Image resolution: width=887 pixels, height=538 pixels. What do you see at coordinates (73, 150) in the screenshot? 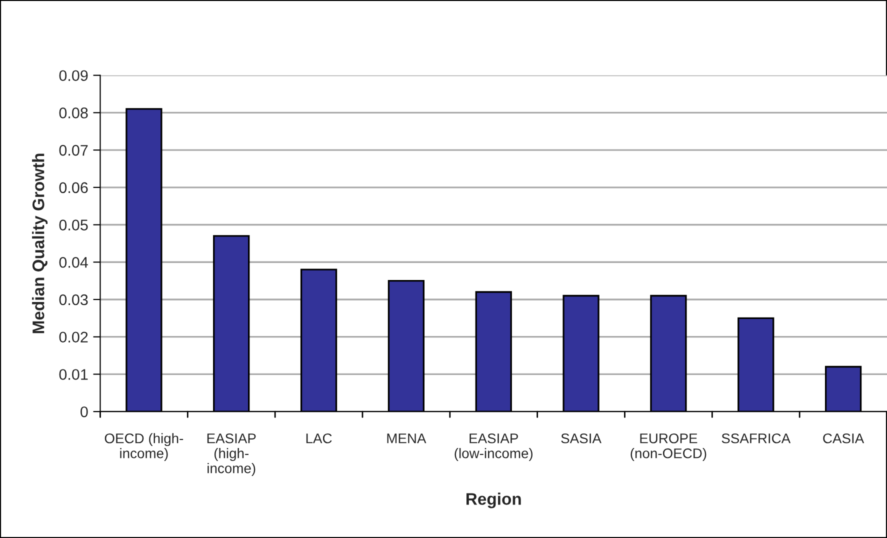
I see `y-tick-label: 0.07` at bounding box center [73, 150].